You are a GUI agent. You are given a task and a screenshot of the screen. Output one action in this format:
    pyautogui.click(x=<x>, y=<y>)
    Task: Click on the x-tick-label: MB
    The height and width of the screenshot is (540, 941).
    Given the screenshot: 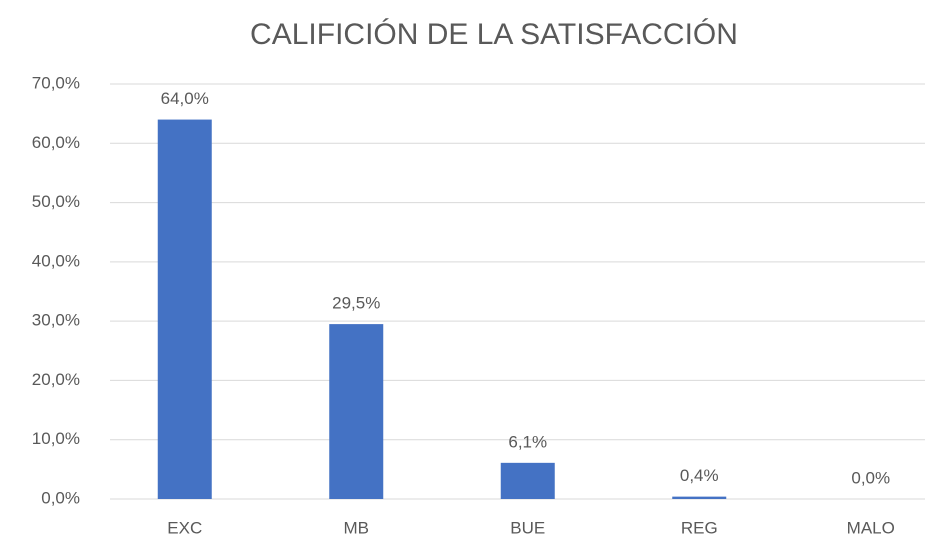 What is the action you would take?
    pyautogui.click(x=357, y=527)
    